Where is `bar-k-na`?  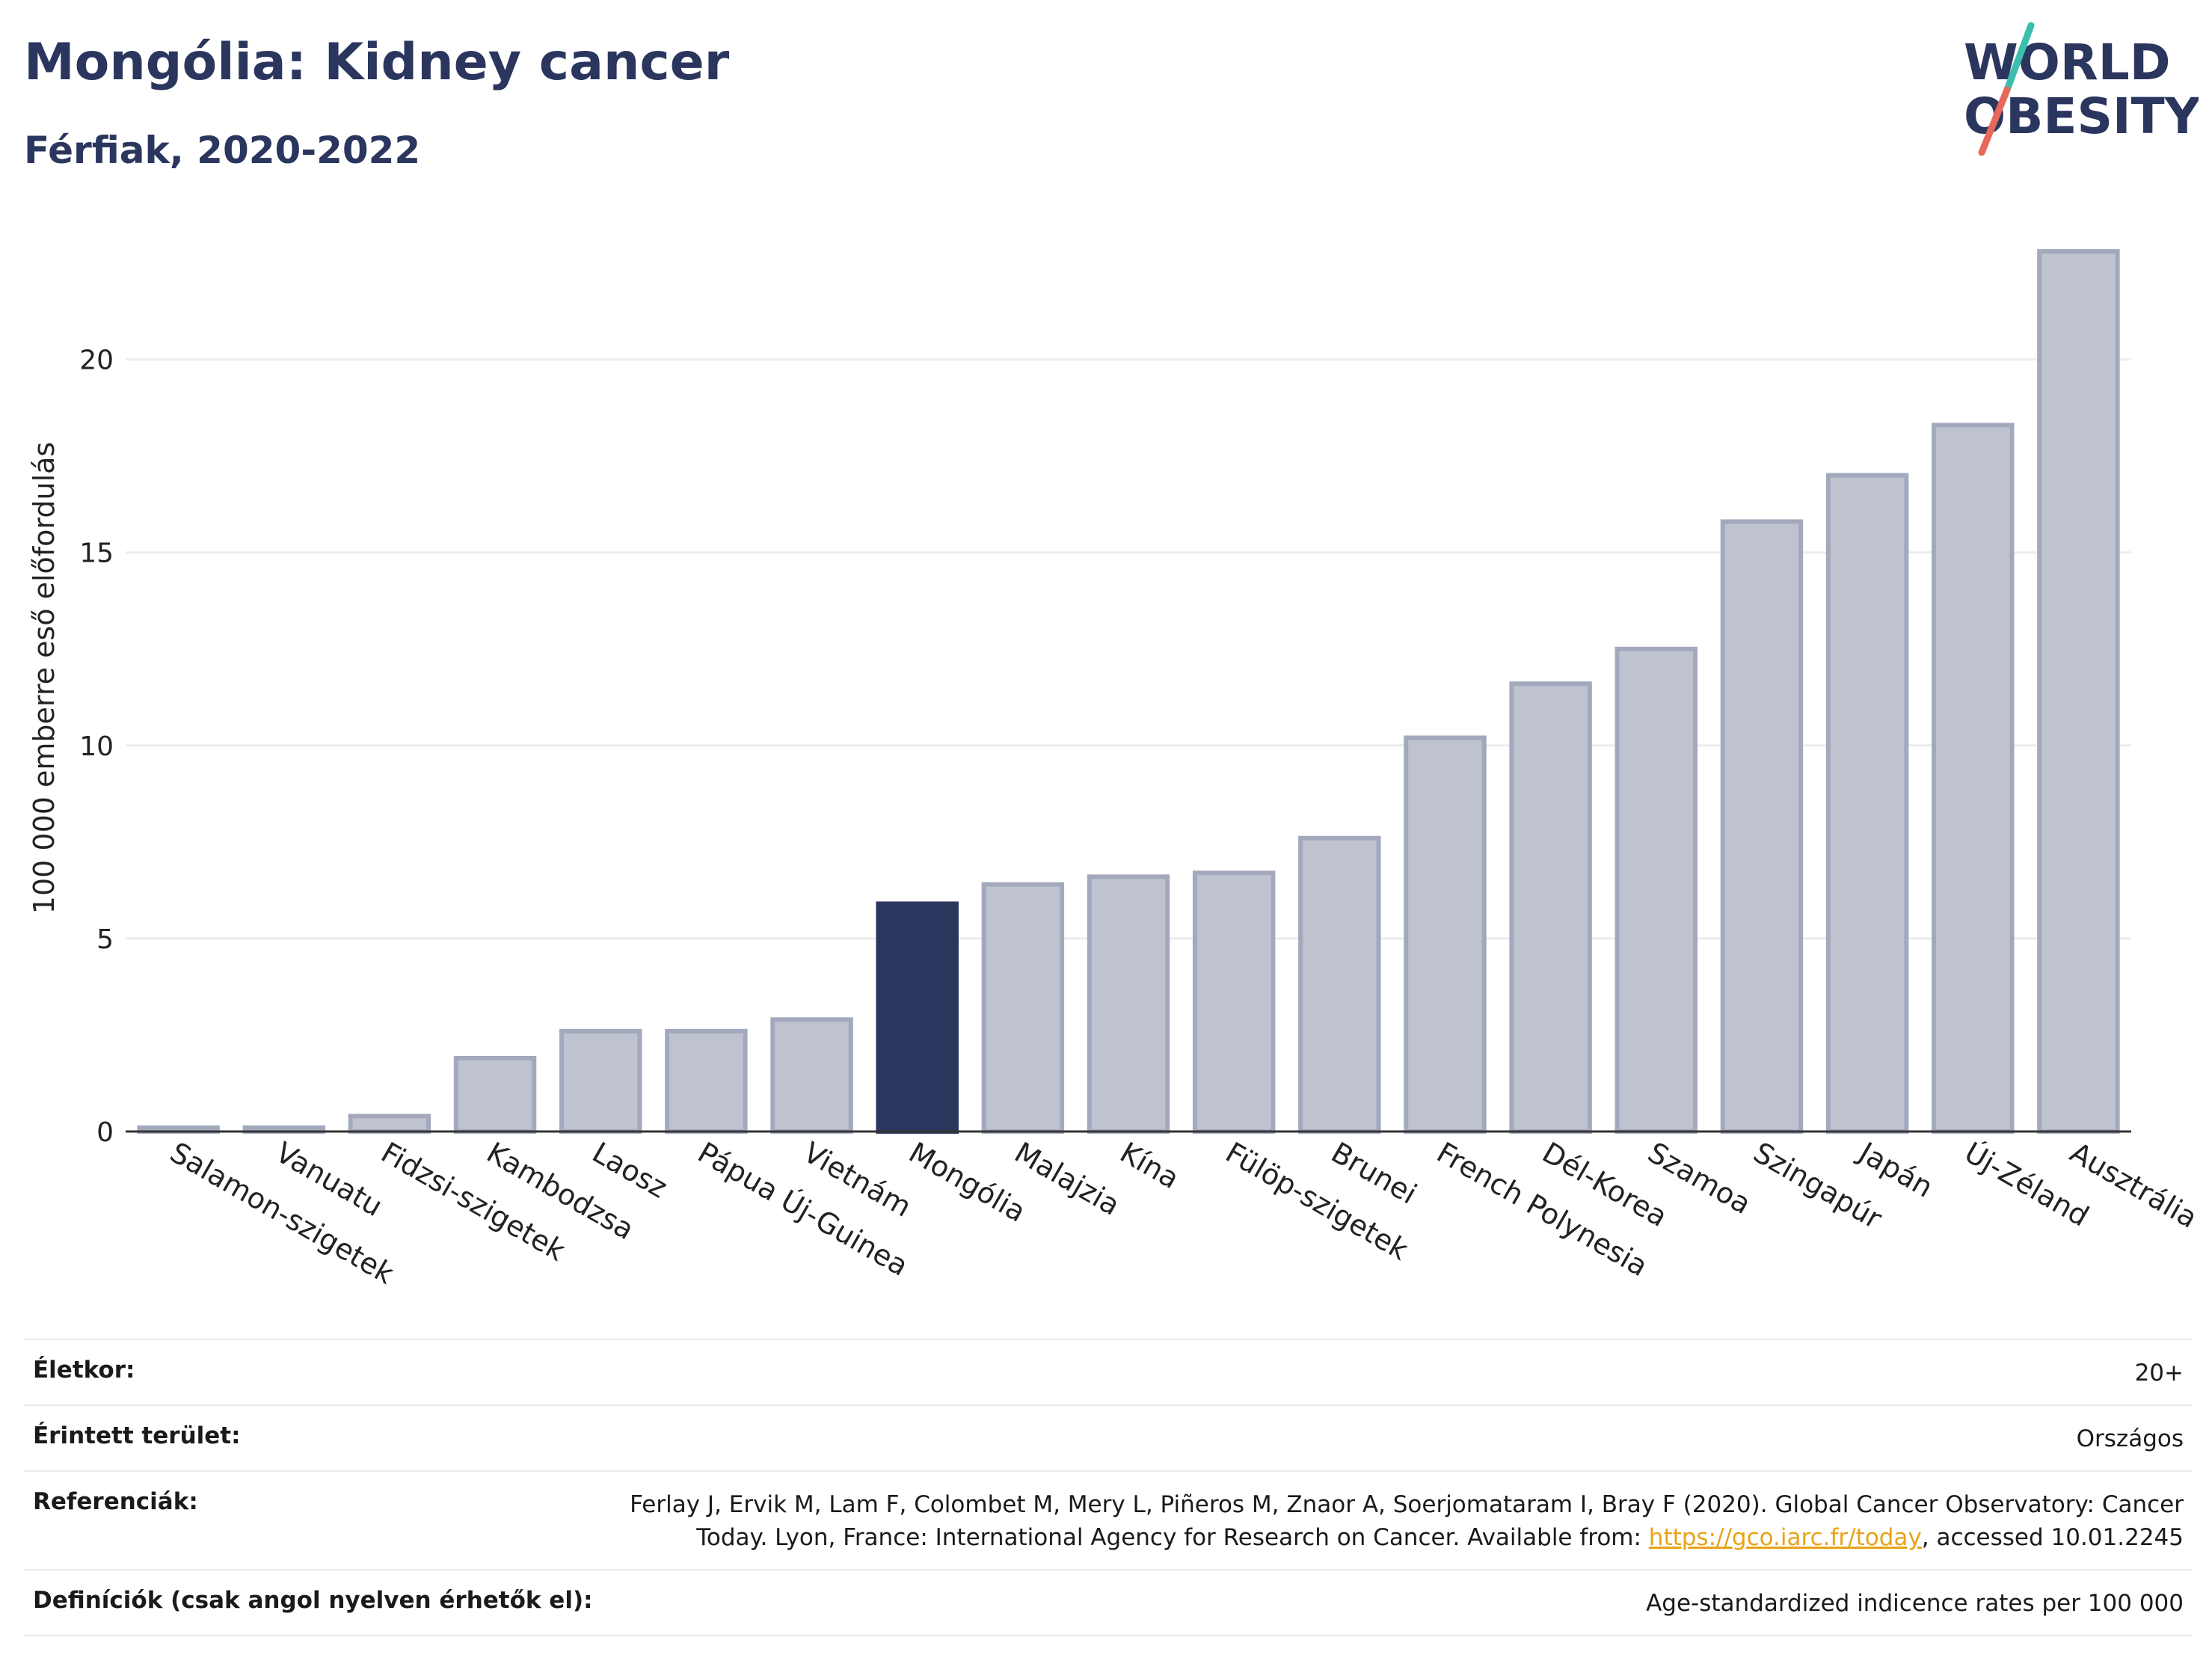
bar-k-na is located at coordinates (1128, 1004).